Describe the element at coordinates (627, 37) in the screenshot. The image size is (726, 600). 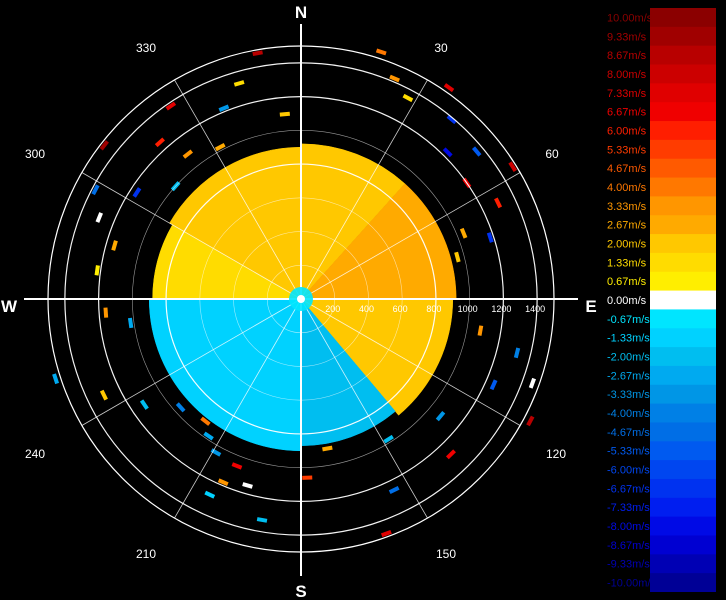
I see `legend-label: 9.33m/s` at that location.